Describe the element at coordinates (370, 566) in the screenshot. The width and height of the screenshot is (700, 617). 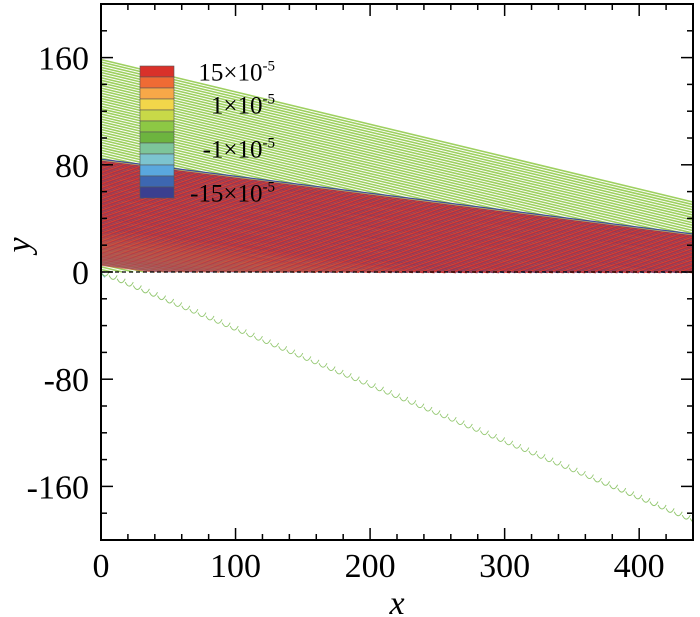
I see `x-tick-label: 200` at that location.